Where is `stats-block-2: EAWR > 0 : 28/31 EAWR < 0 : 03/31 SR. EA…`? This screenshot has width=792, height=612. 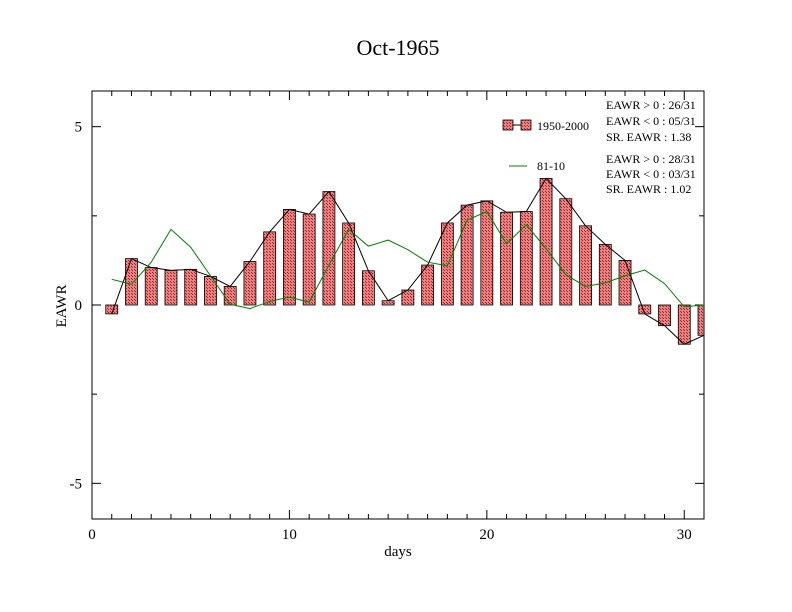
stats-block-2: EAWR > 0 : 28/31 EAWR < 0 : 03/31 SR. EA… is located at coordinates (651, 174).